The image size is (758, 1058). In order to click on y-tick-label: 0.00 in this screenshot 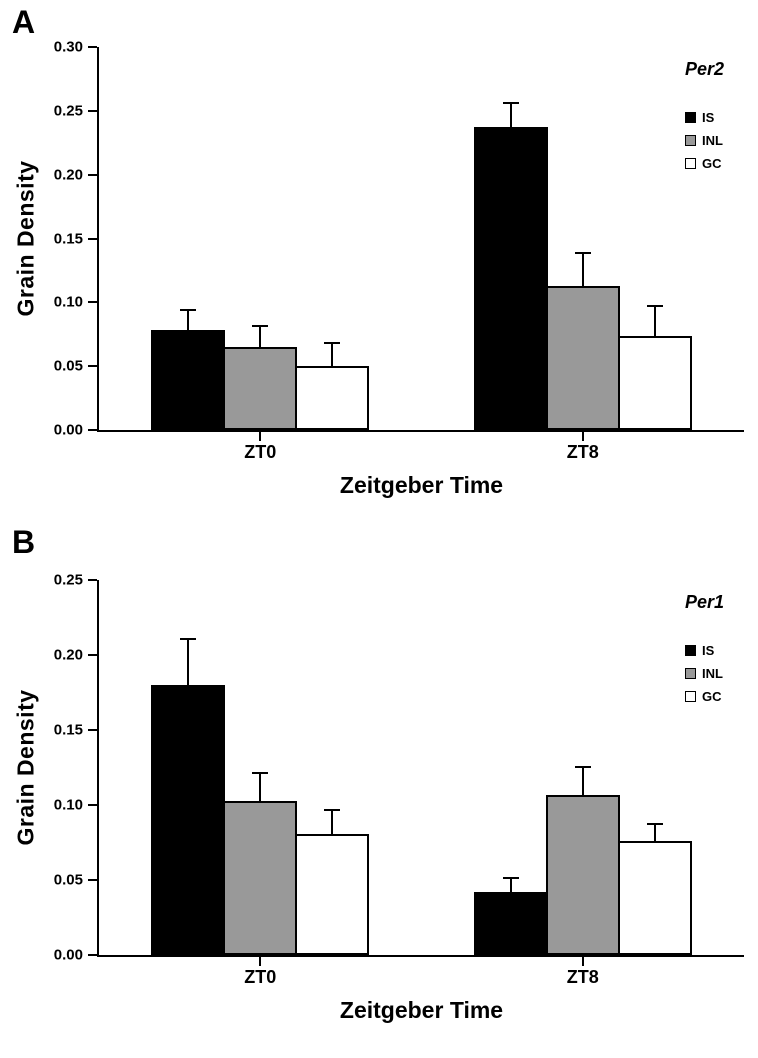, I will do `click(68, 955)`.